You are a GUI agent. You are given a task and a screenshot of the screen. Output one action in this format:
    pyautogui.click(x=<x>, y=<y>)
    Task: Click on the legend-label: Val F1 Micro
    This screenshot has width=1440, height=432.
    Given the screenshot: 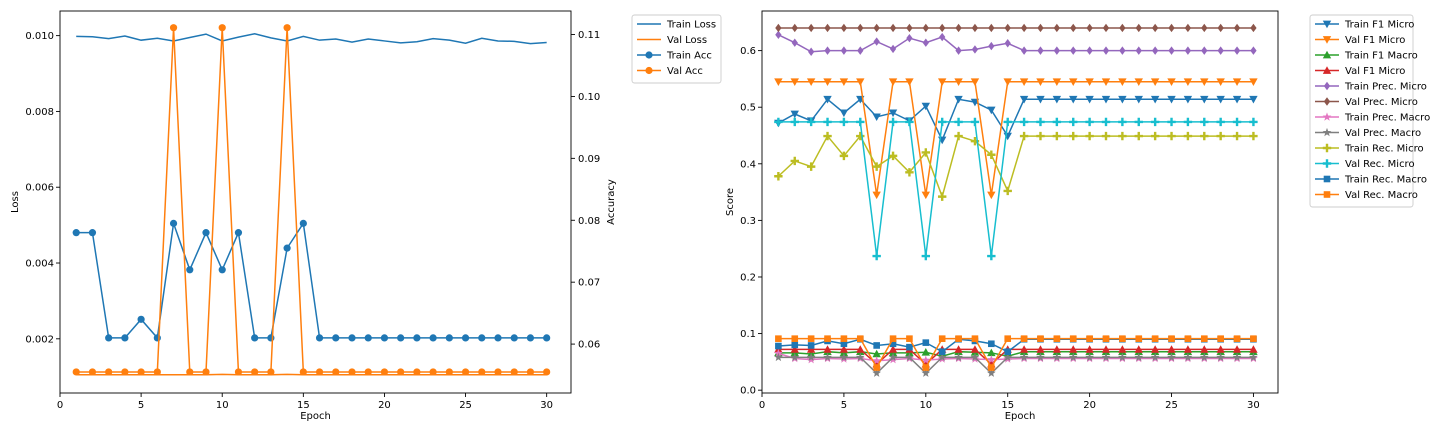 What is the action you would take?
    pyautogui.click(x=1375, y=40)
    